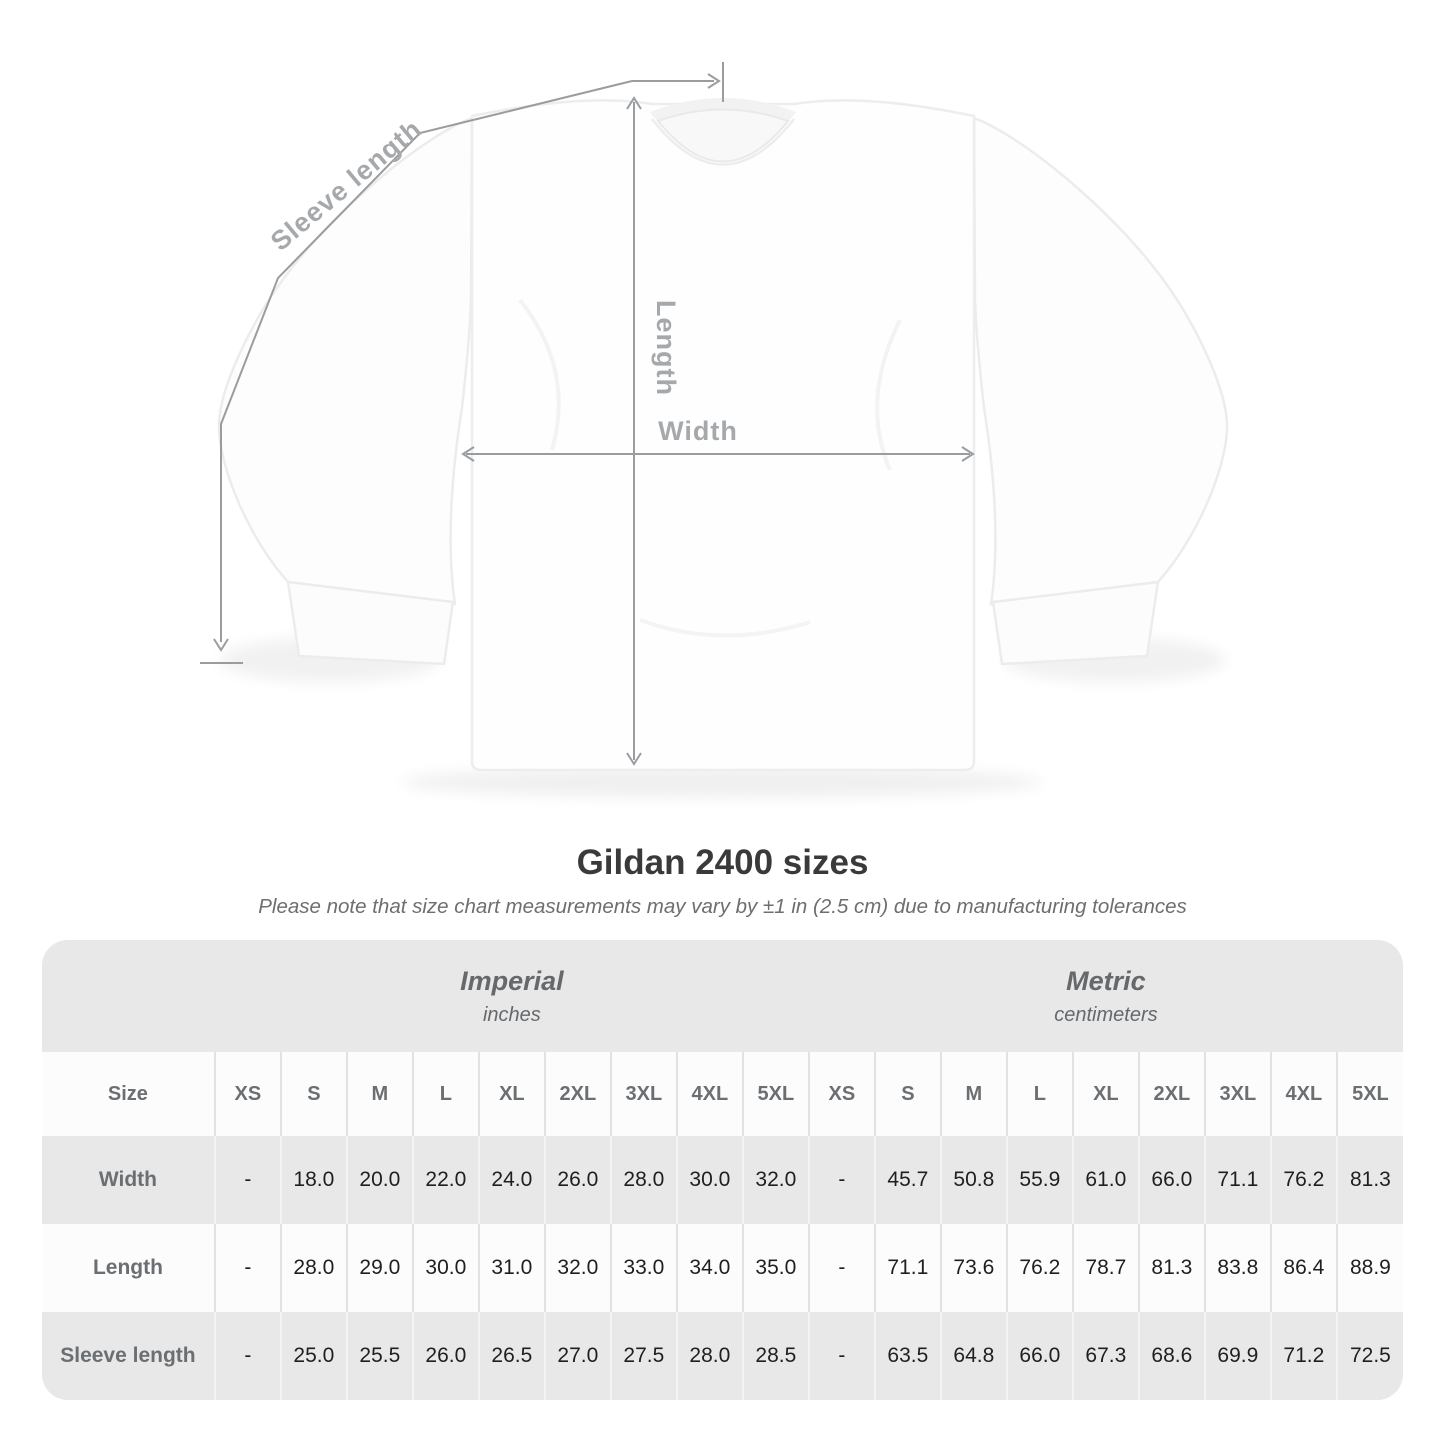 This screenshot has width=1445, height=1445. What do you see at coordinates (841, 1094) in the screenshot?
I see `size-cell: XS` at bounding box center [841, 1094].